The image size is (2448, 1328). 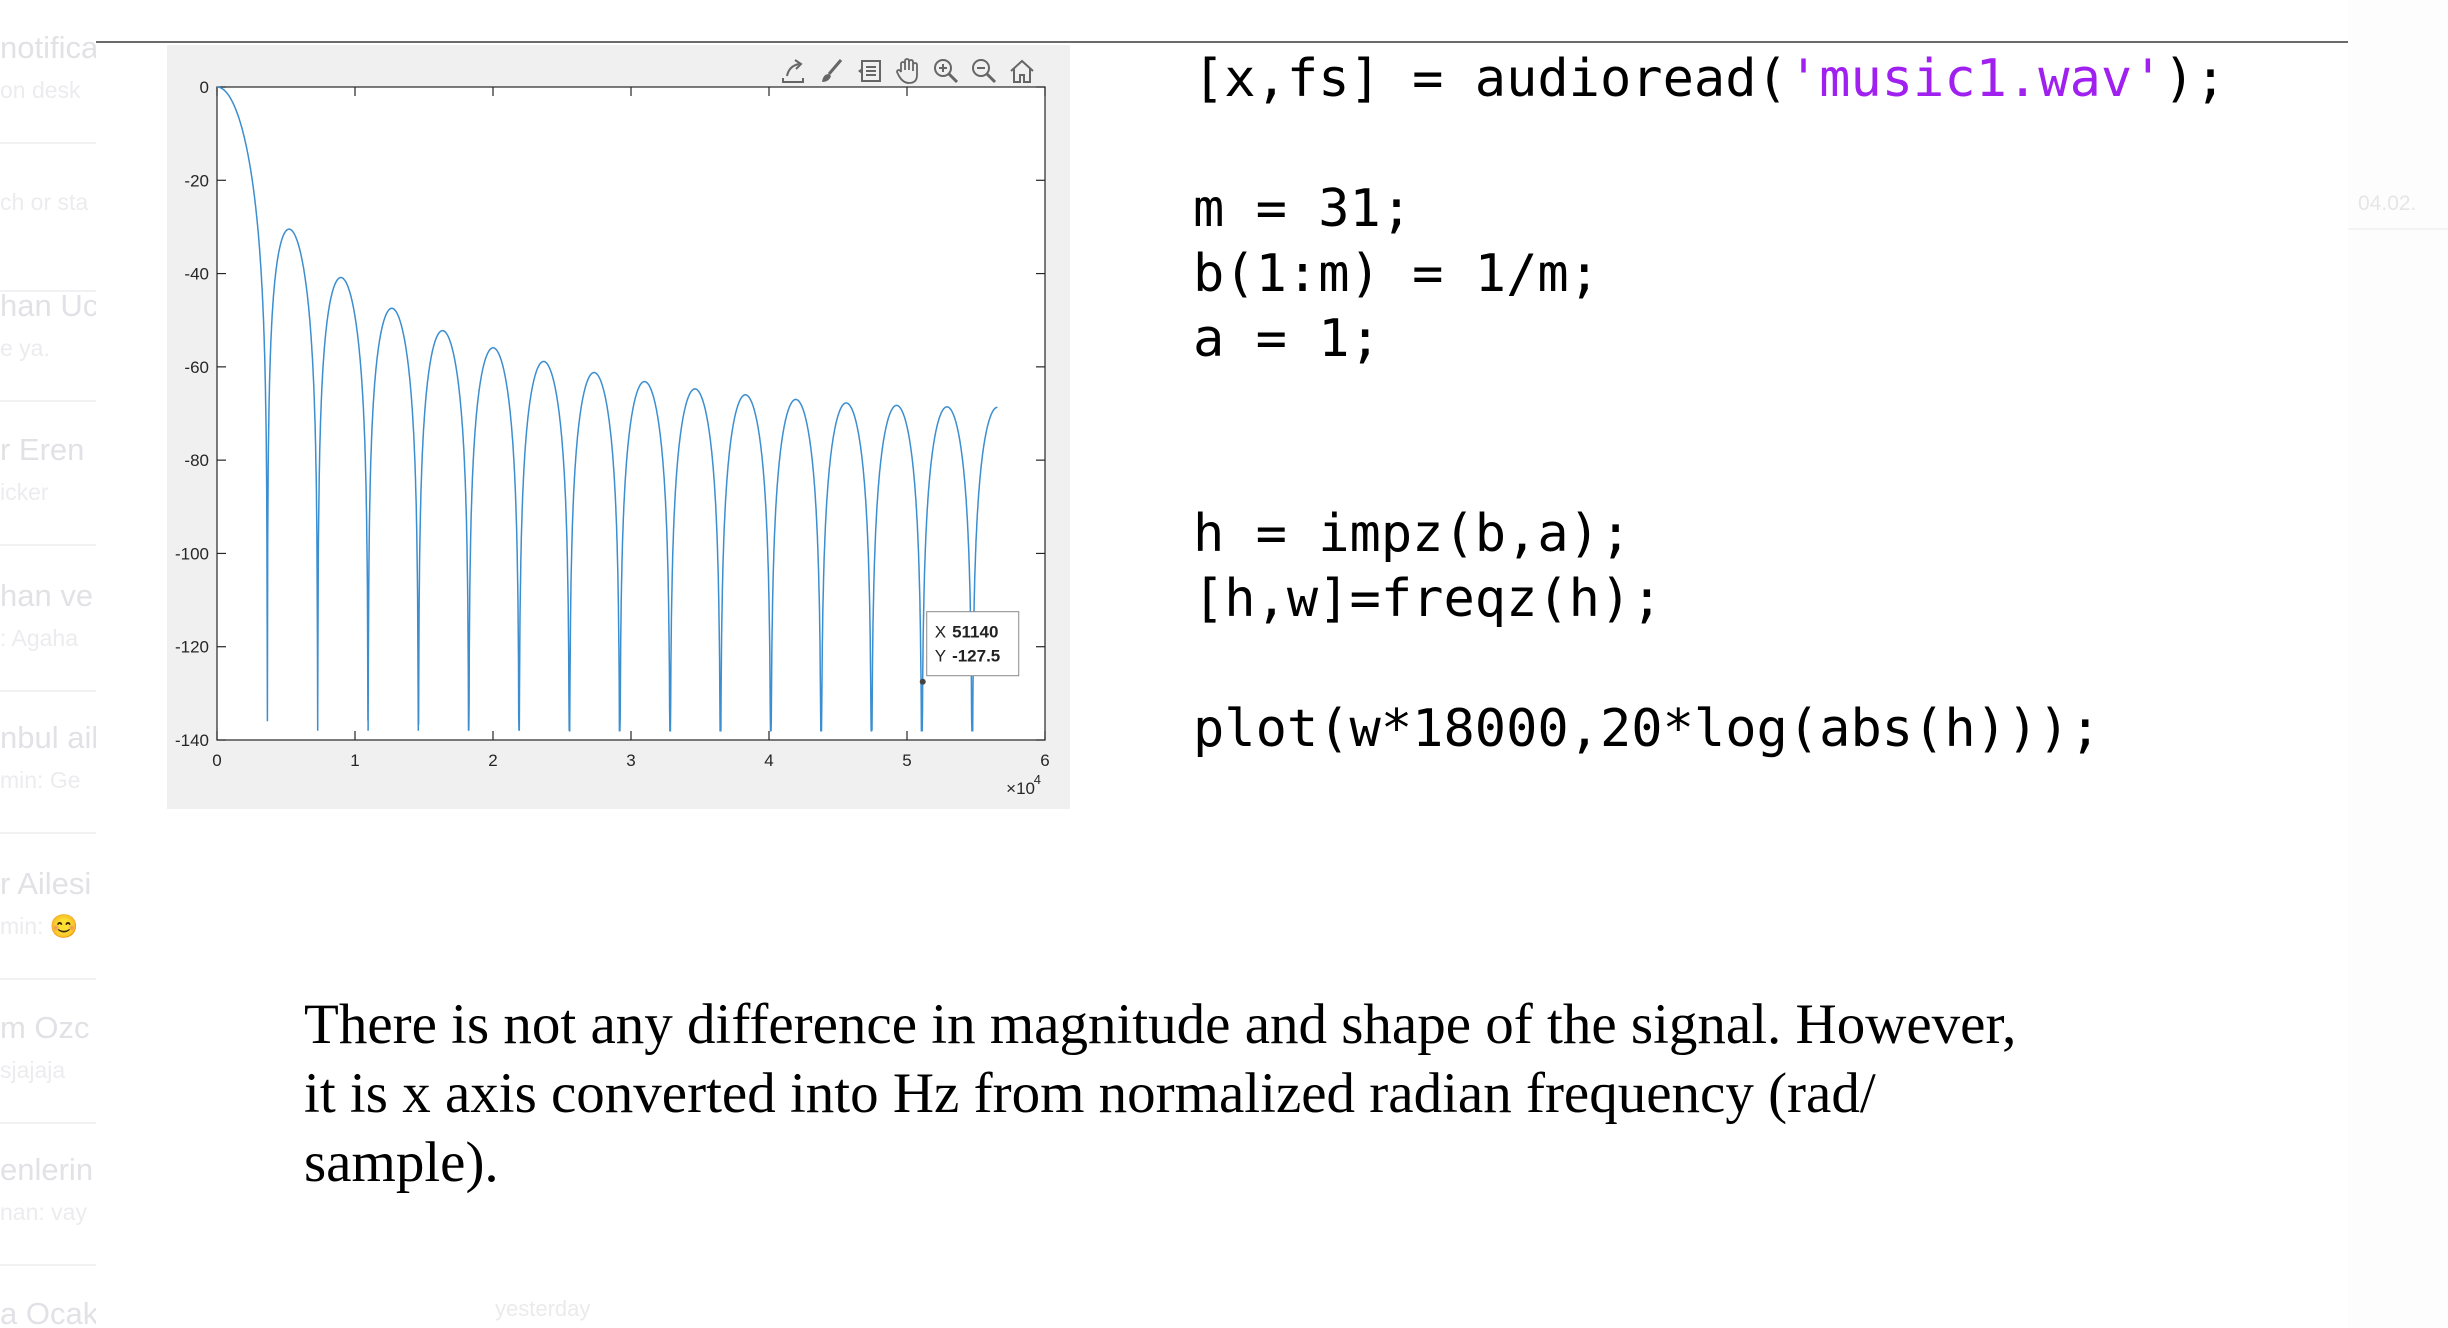 What do you see at coordinates (543, 1308) in the screenshot?
I see `yesterday-label: yesterday` at bounding box center [543, 1308].